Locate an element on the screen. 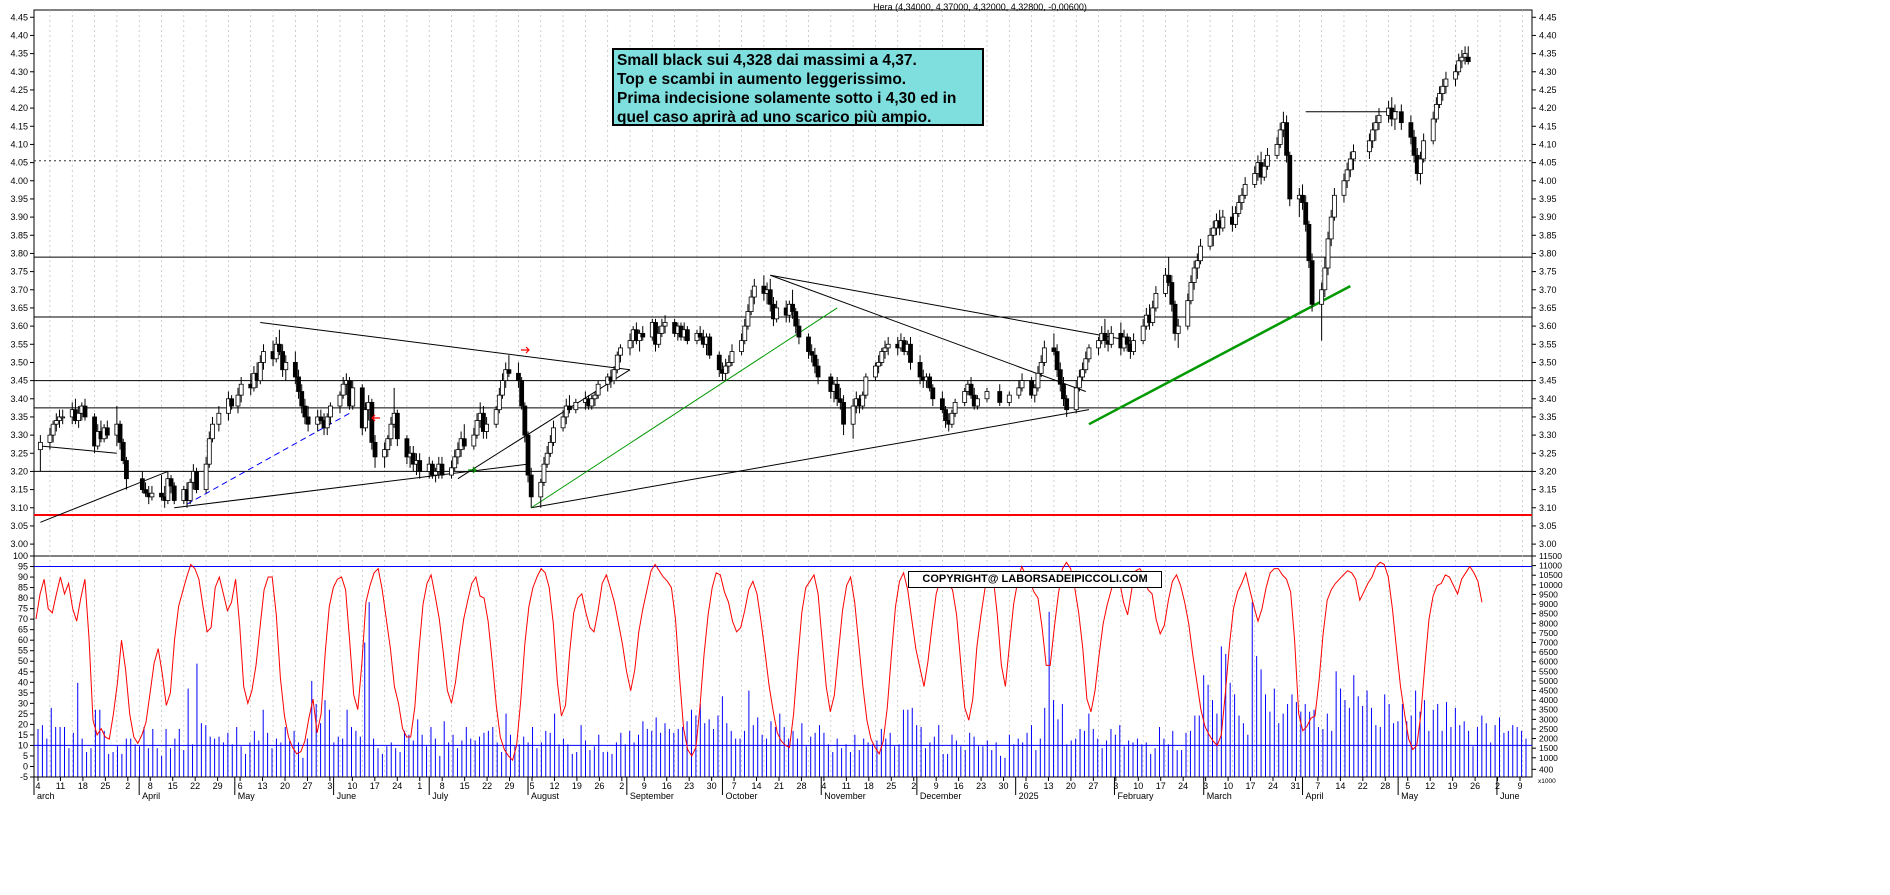  osc-tick-label: 50 is located at coordinates (23, 661).